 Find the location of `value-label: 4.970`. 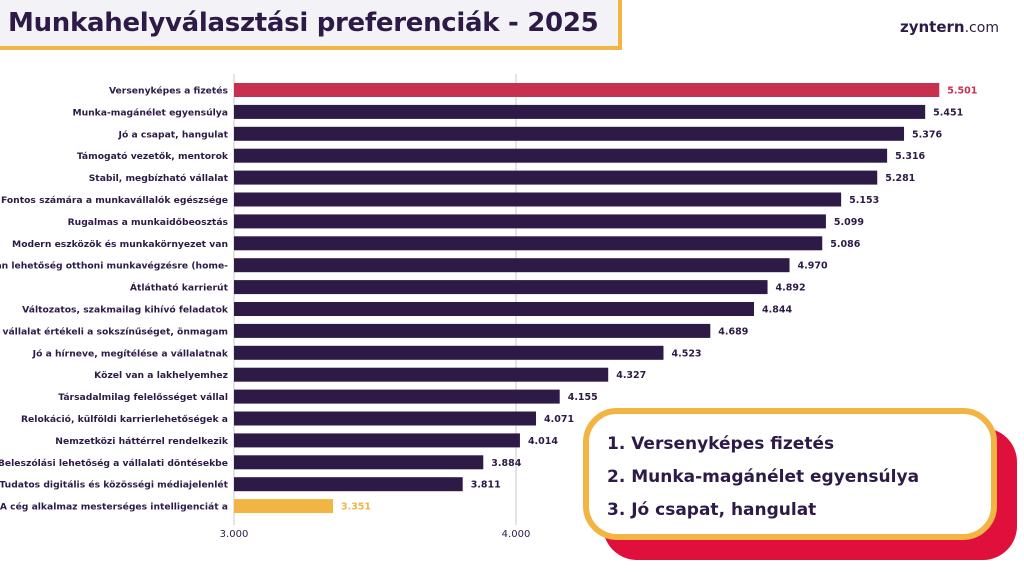

value-label: 4.970 is located at coordinates (813, 266).